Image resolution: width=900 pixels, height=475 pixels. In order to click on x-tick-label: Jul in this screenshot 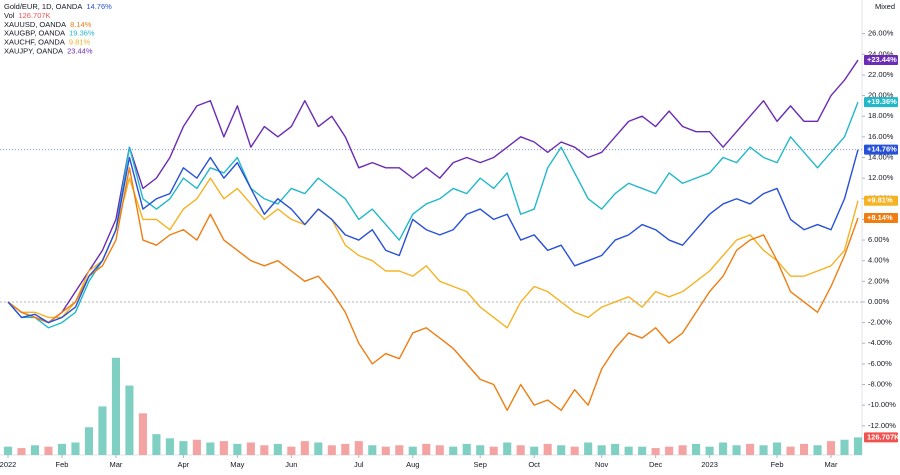, I will do `click(359, 464)`.